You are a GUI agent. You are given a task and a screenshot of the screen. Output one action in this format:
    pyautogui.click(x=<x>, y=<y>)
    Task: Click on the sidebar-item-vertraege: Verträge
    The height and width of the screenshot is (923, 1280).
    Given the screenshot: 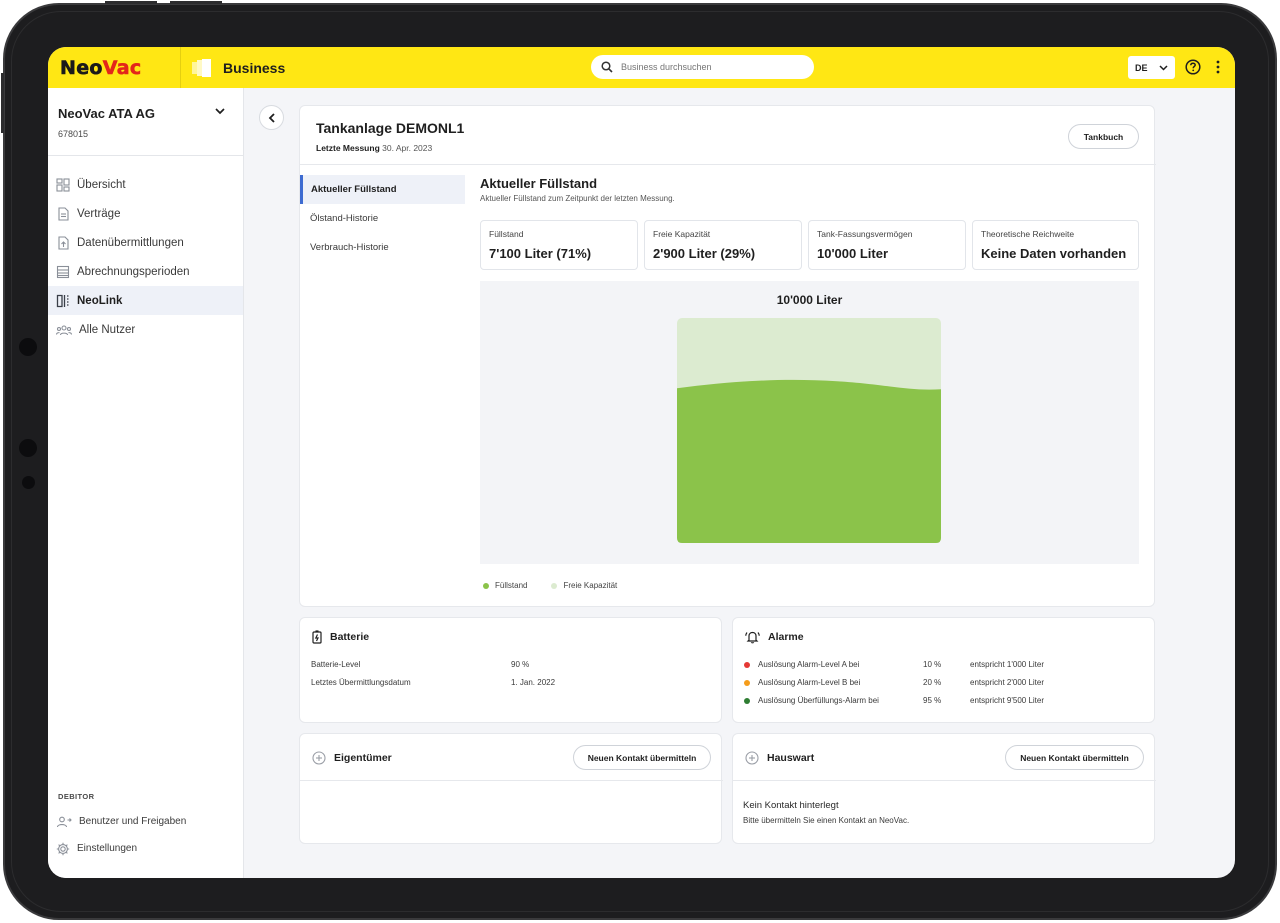 What is the action you would take?
    pyautogui.click(x=145, y=213)
    